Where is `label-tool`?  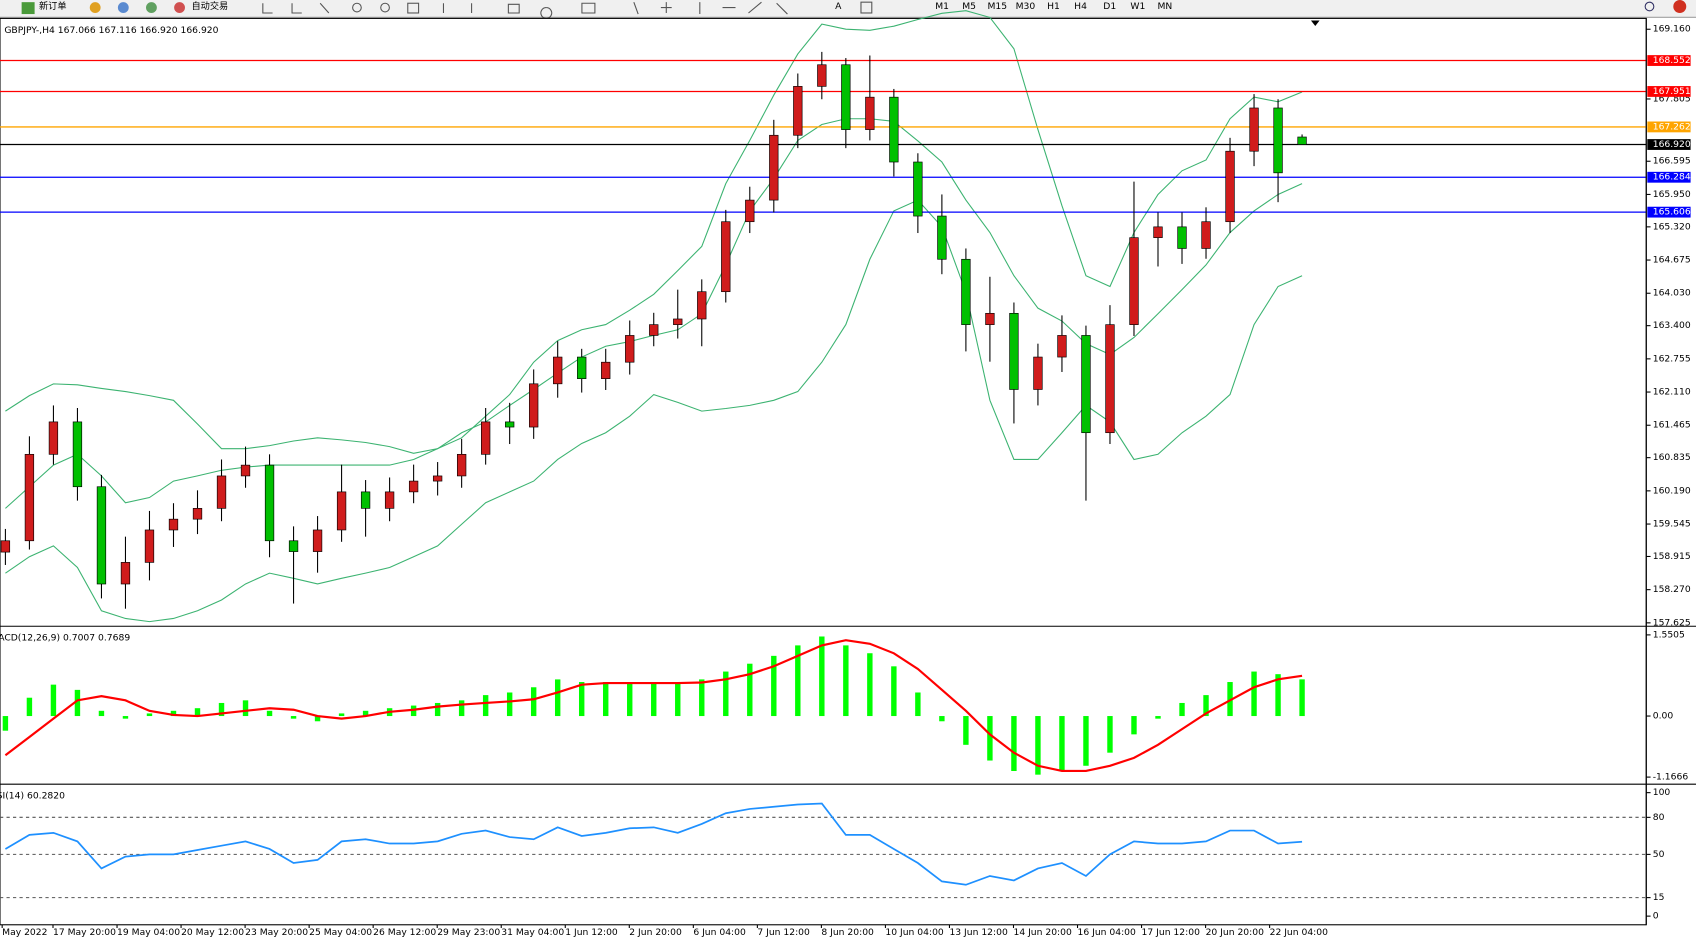 label-tool is located at coordinates (866, 7).